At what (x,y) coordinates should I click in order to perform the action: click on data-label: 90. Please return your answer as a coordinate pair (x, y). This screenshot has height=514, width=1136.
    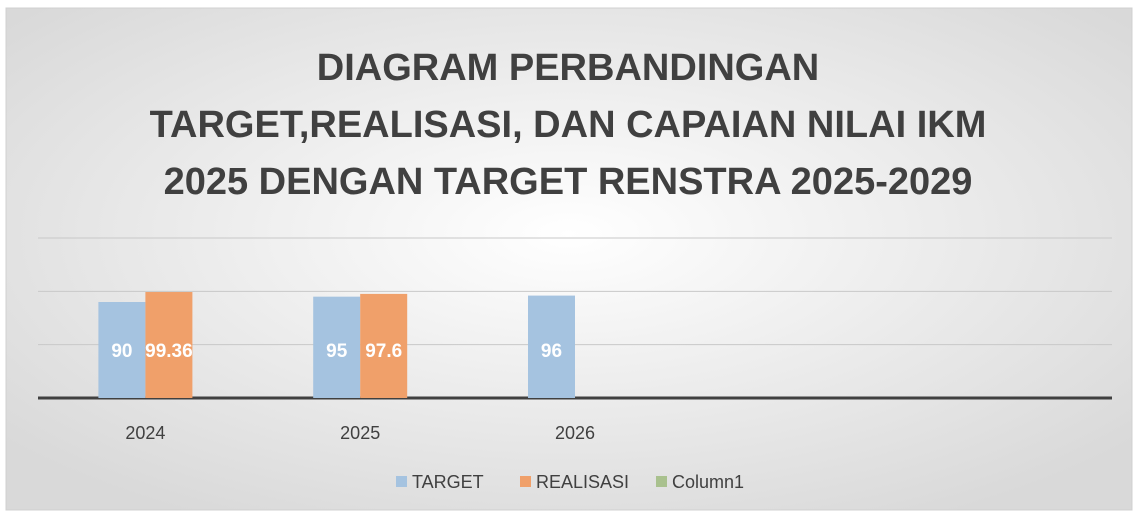
    Looking at the image, I should click on (121, 351).